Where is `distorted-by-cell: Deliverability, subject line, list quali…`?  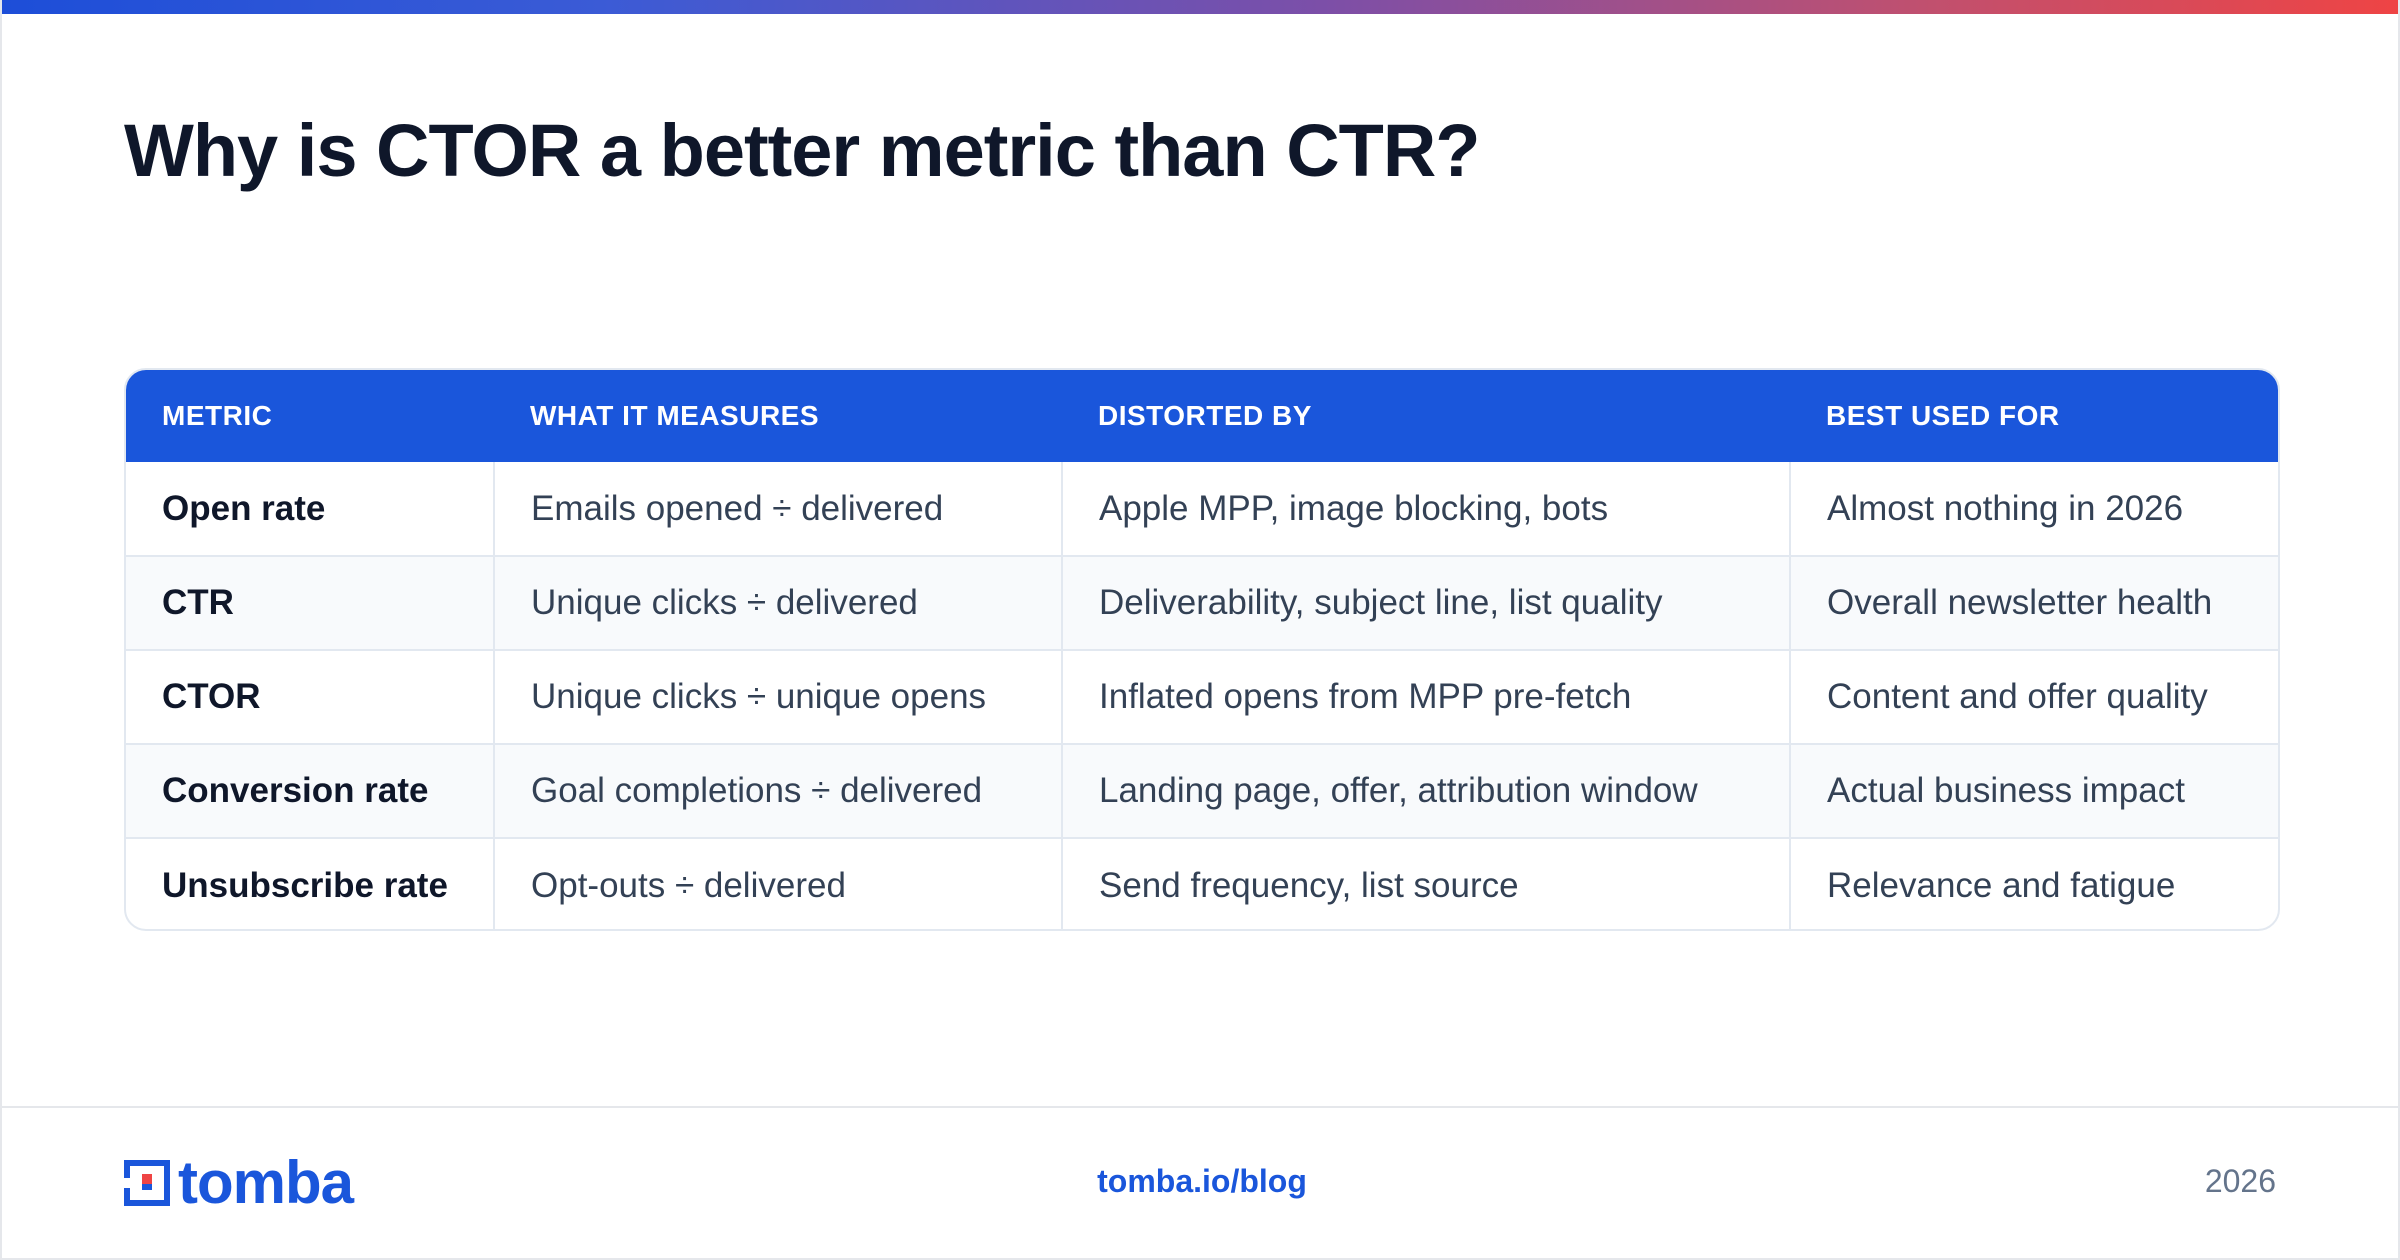 distorted-by-cell: Deliverability, subject line, list quali… is located at coordinates (1425, 603).